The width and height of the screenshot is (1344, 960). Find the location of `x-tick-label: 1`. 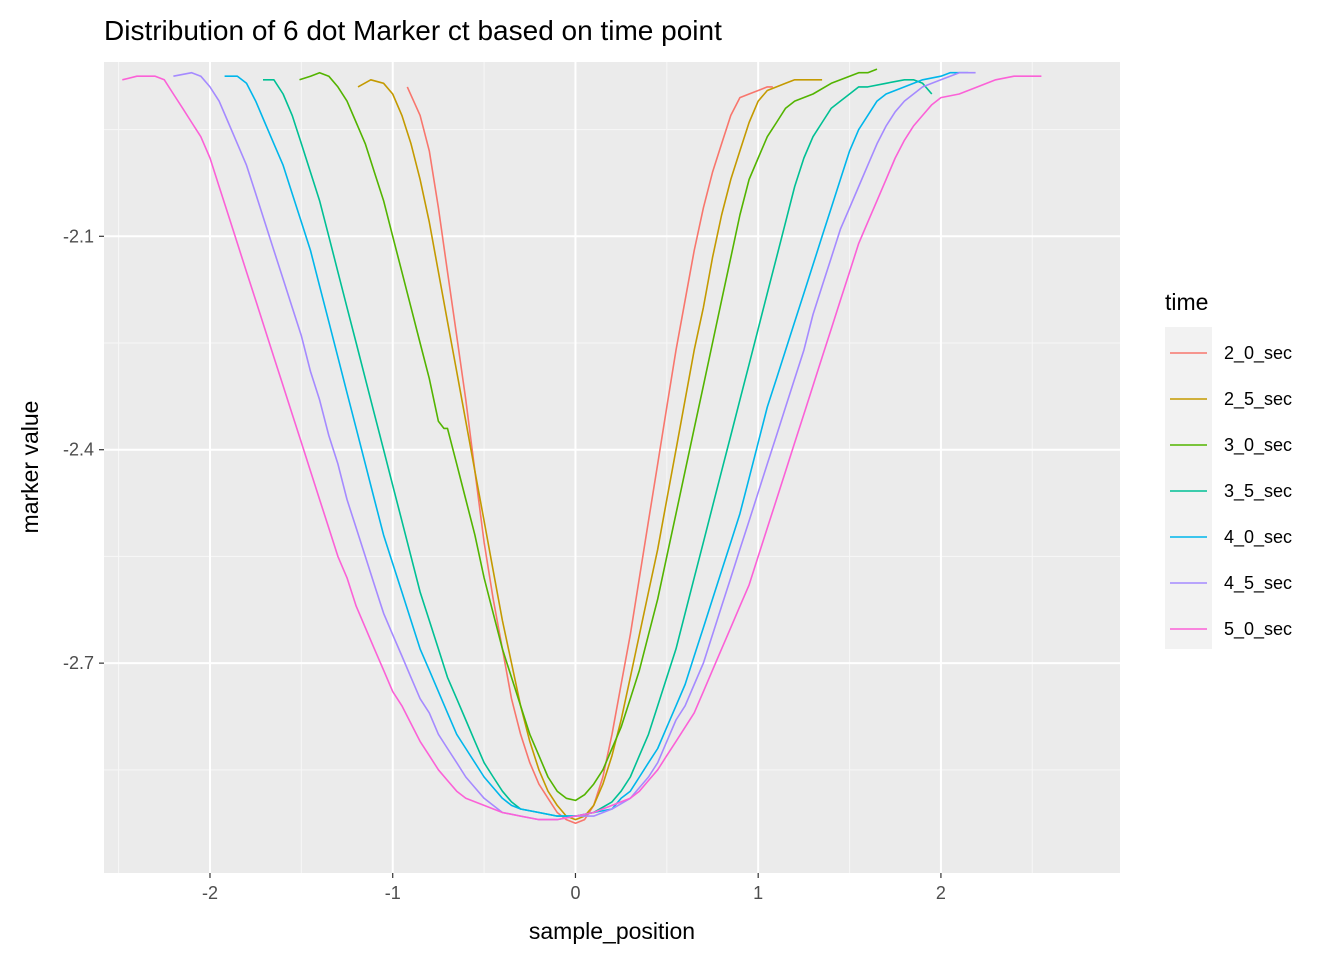

x-tick-label: 1 is located at coordinates (758, 893).